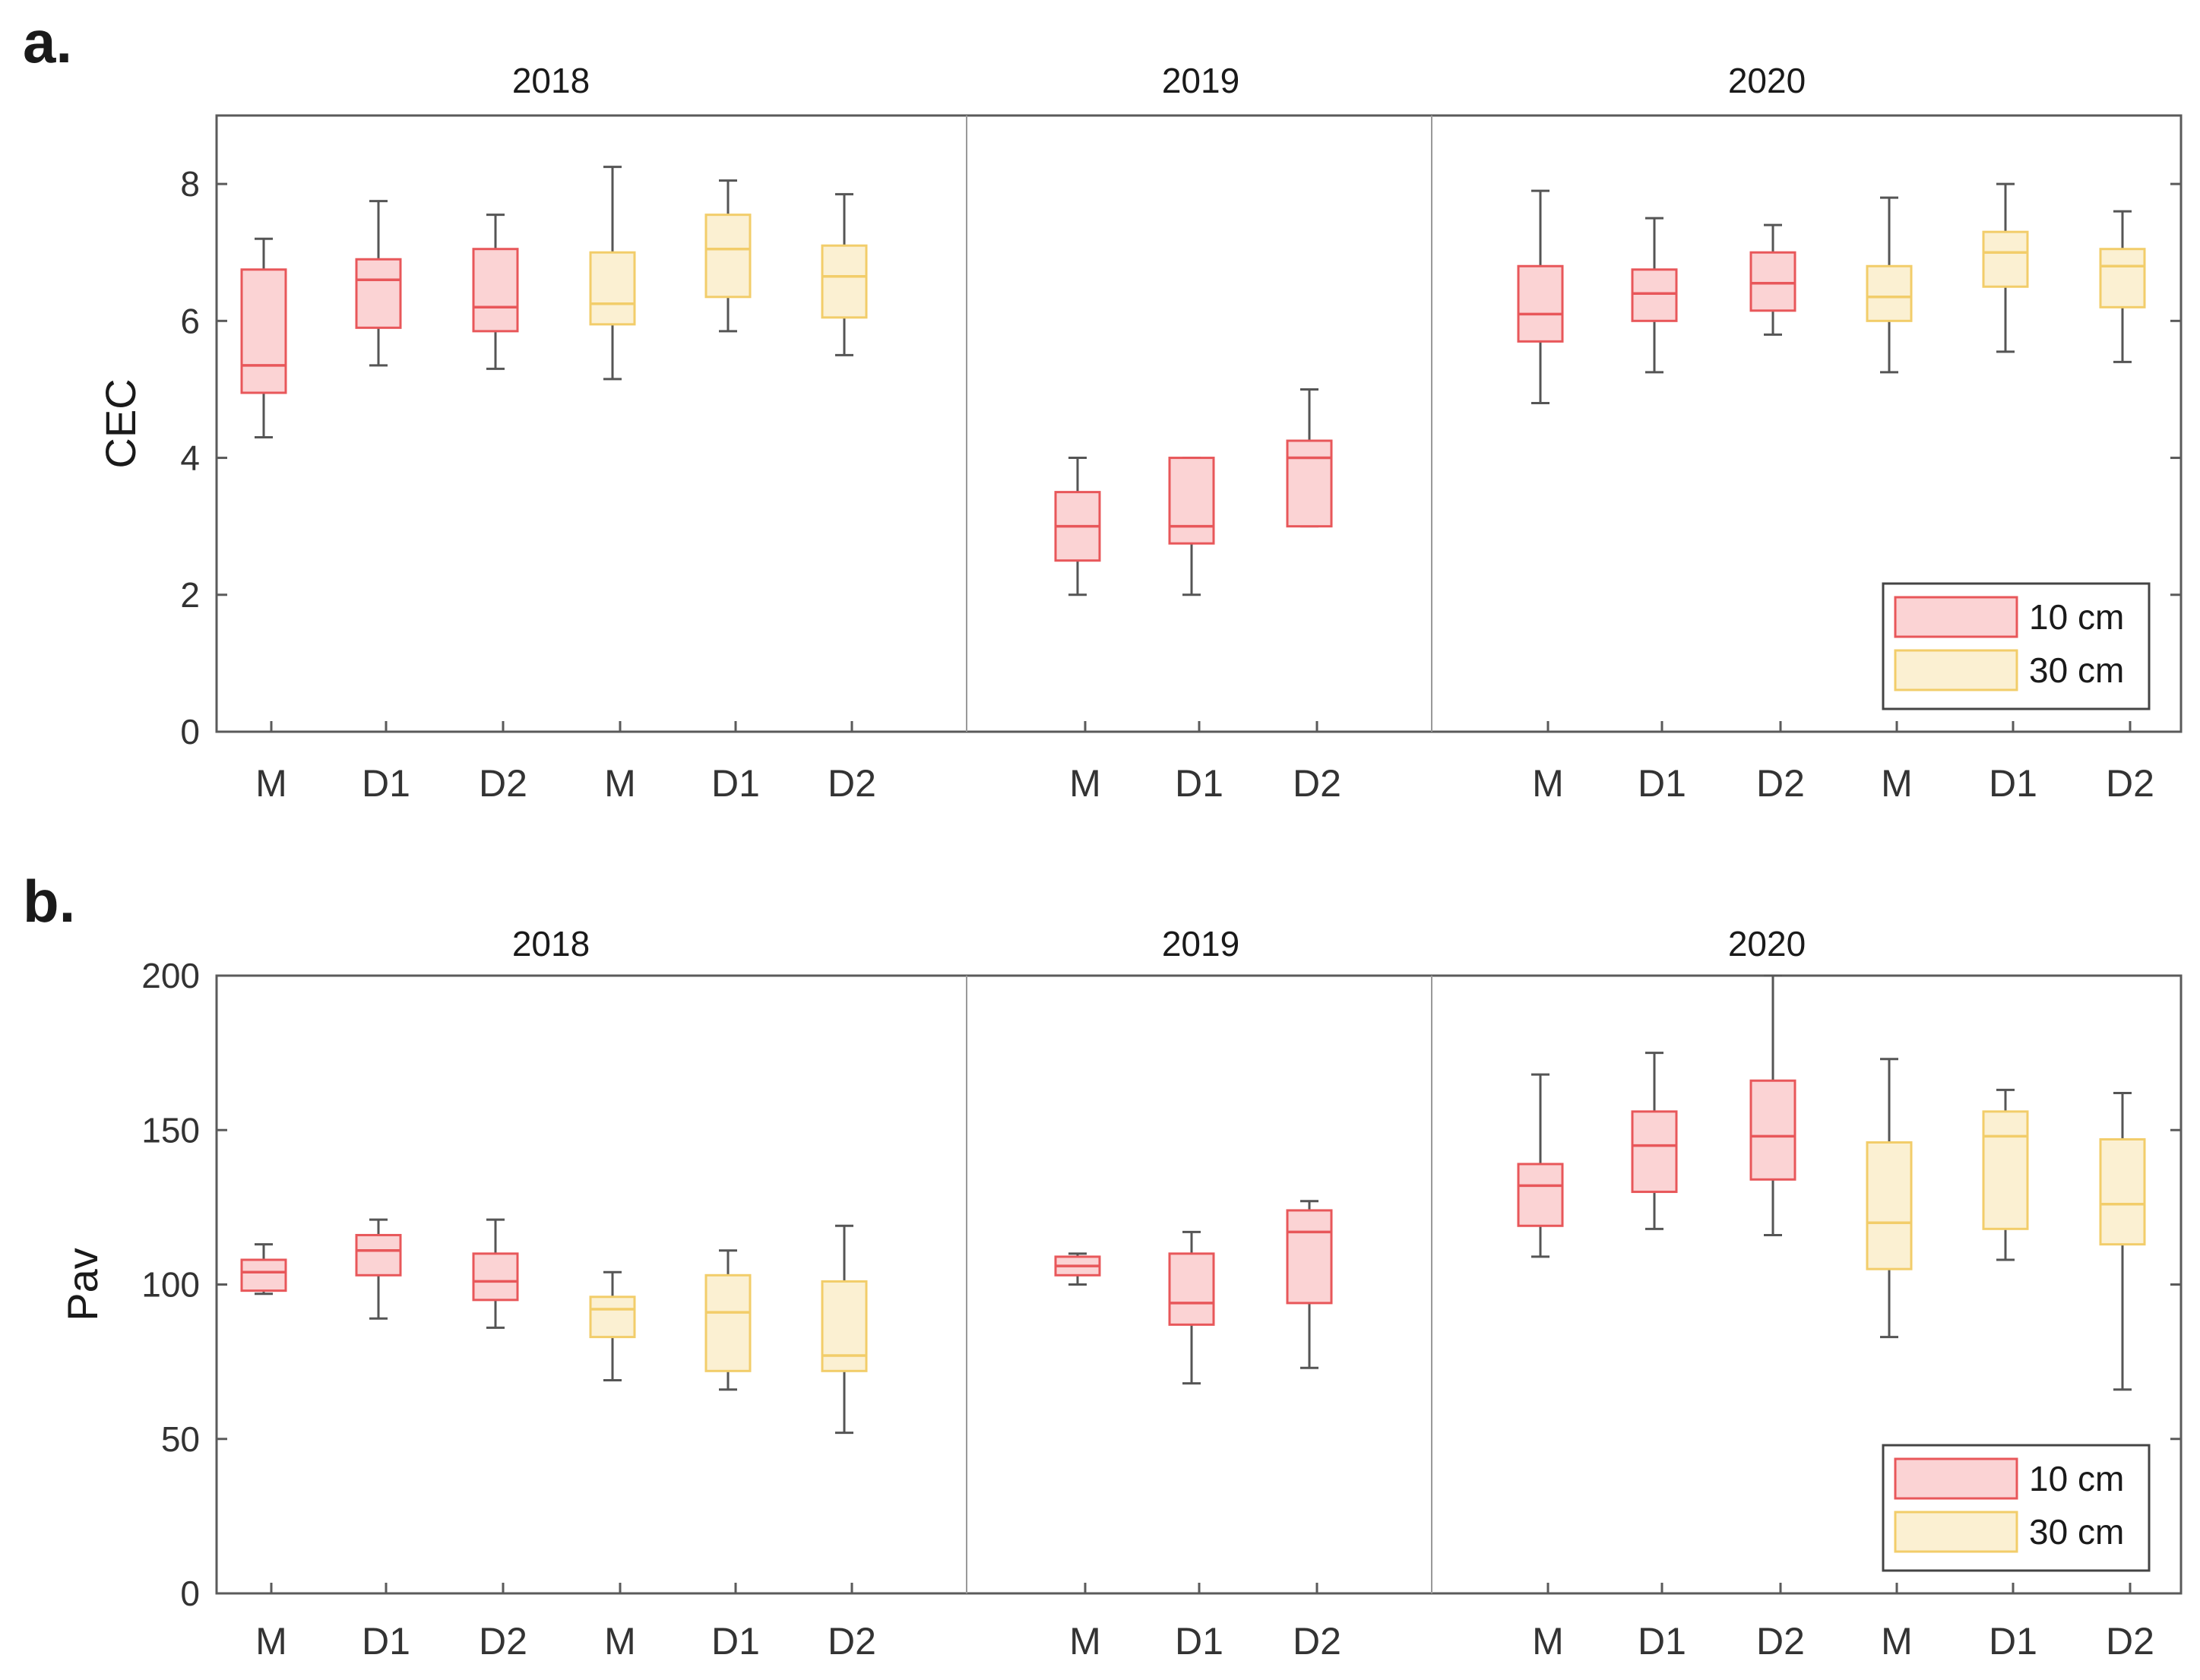 The width and height of the screenshot is (2200, 1680). I want to click on legend-label-30cm: 30 cm, so click(2076, 1532).